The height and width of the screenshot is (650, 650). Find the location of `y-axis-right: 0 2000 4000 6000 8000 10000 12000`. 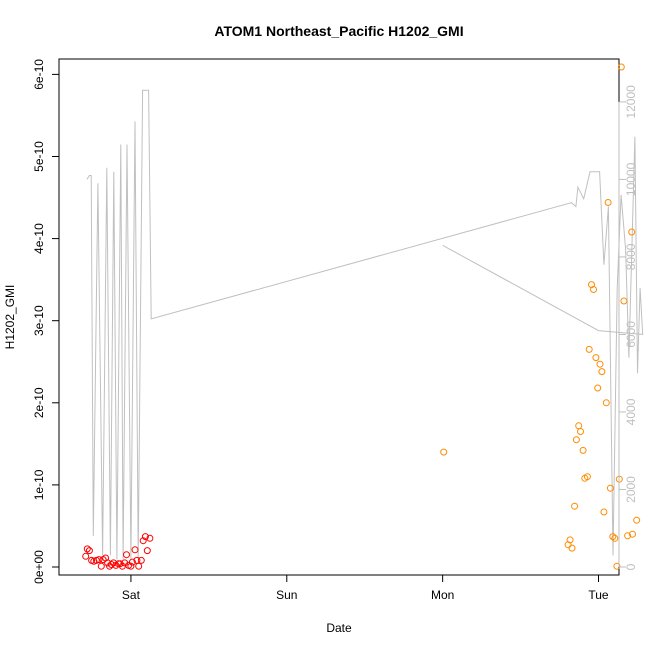

y-axis-right: 0 2000 4000 6000 8000 10000 12000 is located at coordinates (628, 327).